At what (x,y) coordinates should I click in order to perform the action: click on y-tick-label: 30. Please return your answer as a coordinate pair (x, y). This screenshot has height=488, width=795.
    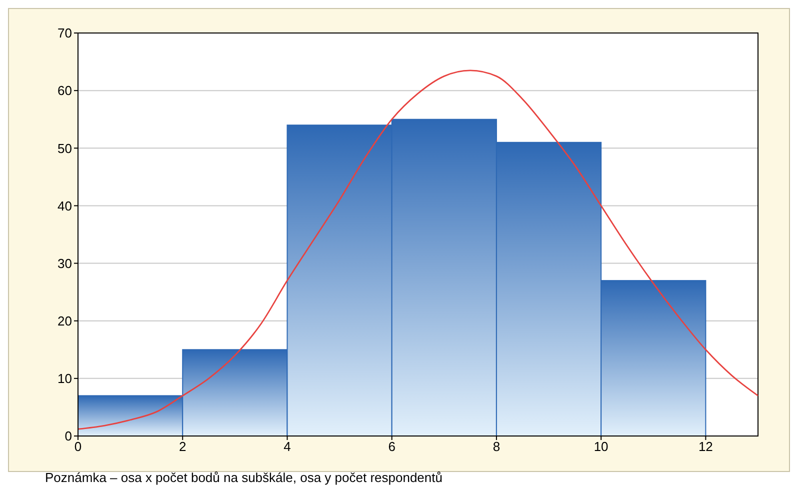
    Looking at the image, I should click on (65, 263).